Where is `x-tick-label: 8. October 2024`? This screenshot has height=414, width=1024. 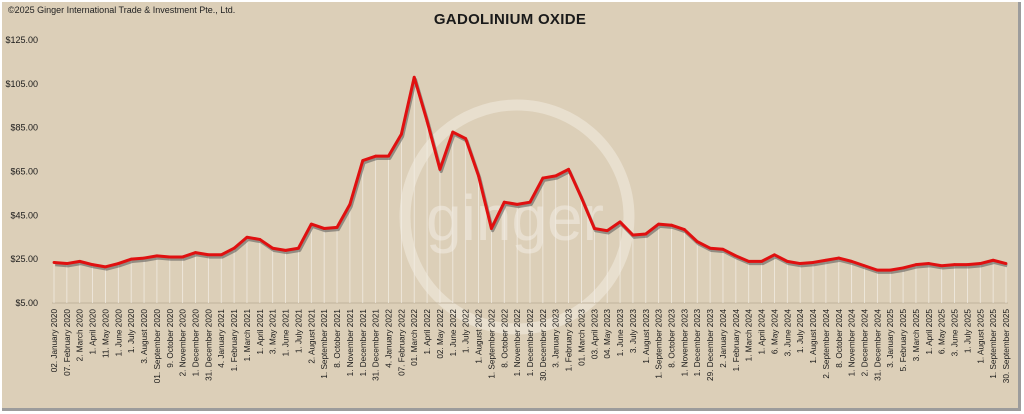
x-tick-label: 8. October 2024 is located at coordinates (839, 338).